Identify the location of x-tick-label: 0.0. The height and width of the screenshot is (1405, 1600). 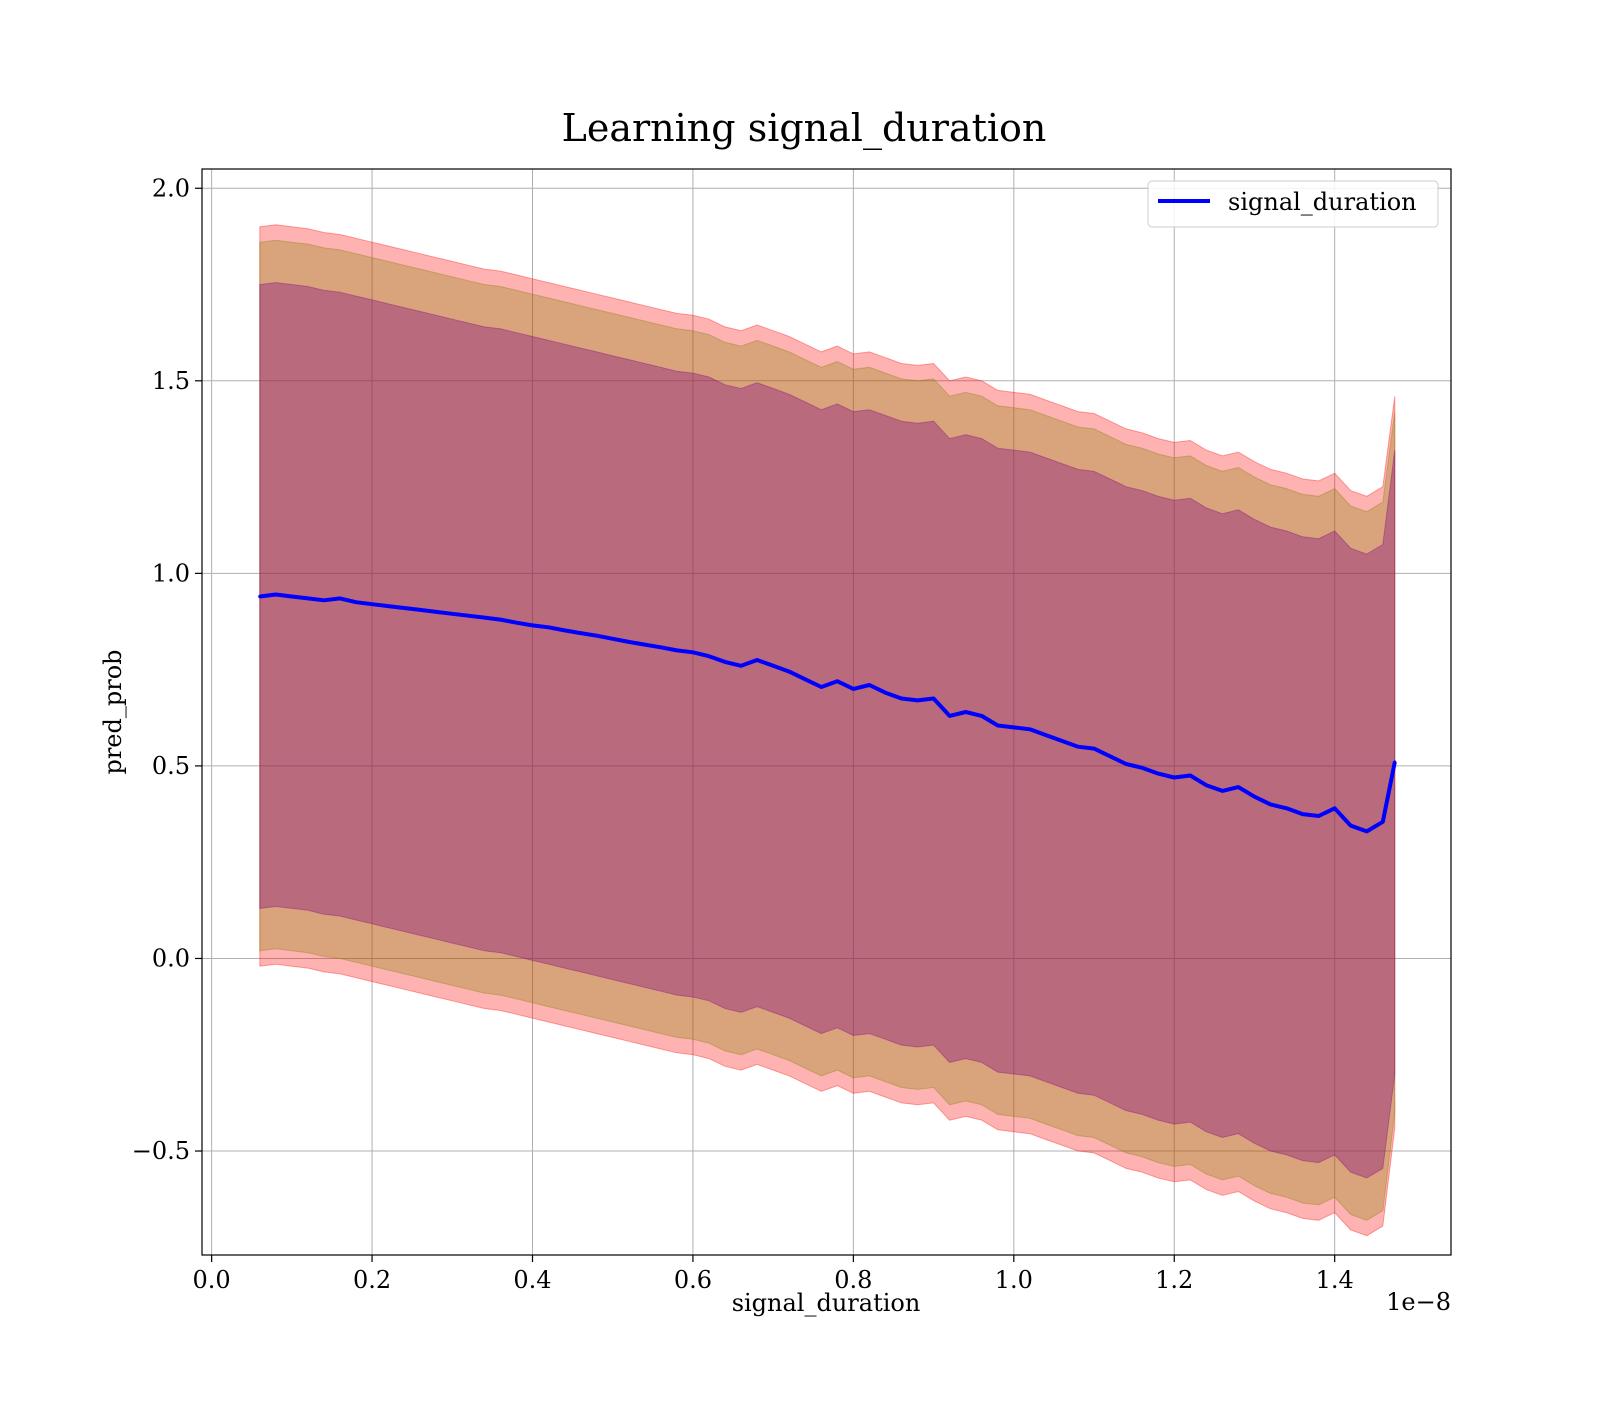
(212, 1280).